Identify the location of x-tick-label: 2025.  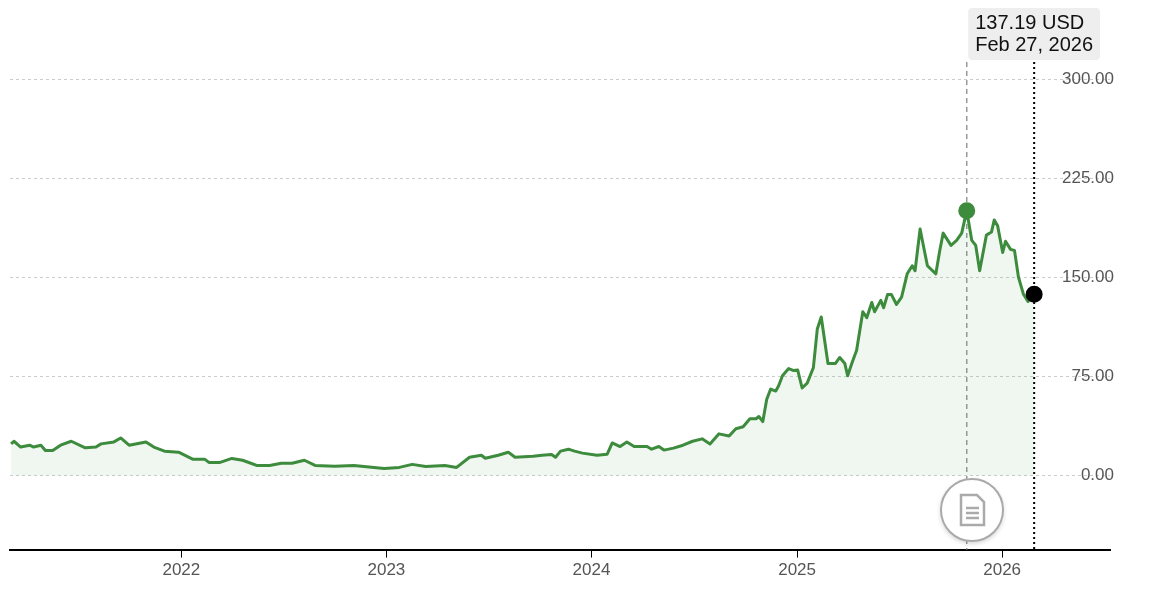
(797, 570).